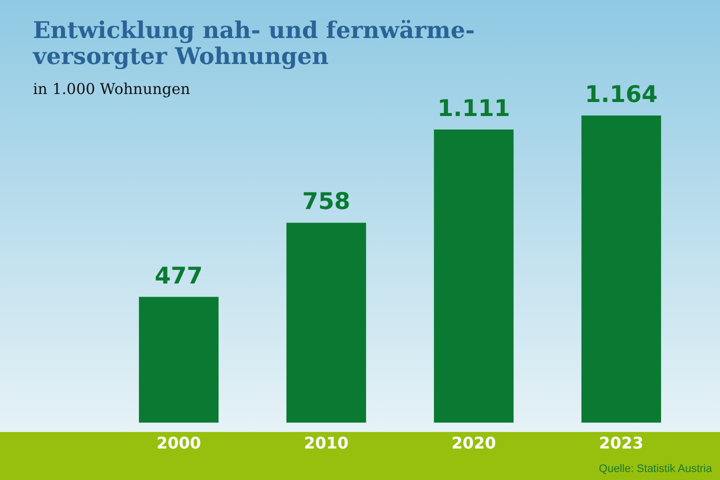 The image size is (720, 480). What do you see at coordinates (179, 443) in the screenshot?
I see `x-tick-label: 2000` at bounding box center [179, 443].